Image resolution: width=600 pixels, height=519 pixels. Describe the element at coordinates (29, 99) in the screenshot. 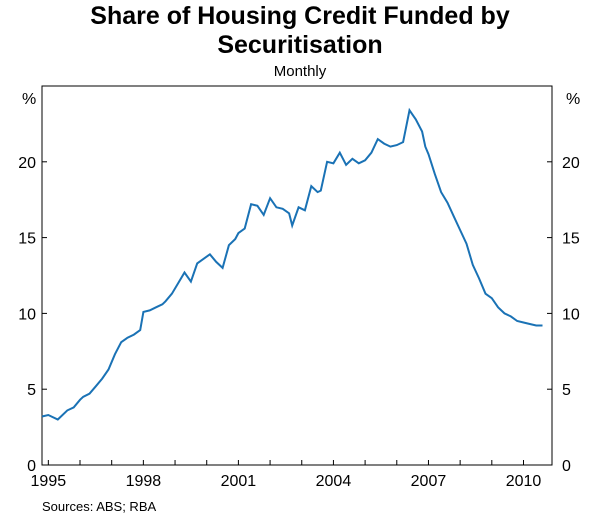

I see `y-unit-label-left: %` at that location.